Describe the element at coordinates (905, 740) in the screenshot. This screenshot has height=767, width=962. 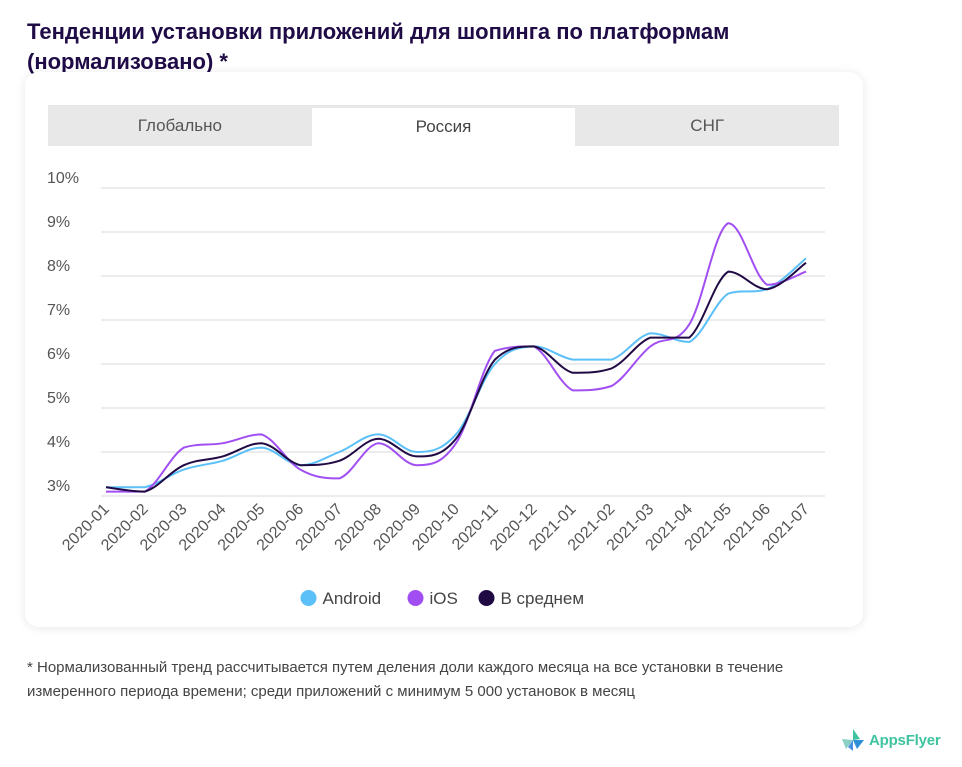
I see `appsflyer-logo-text: AppsFlyer` at that location.